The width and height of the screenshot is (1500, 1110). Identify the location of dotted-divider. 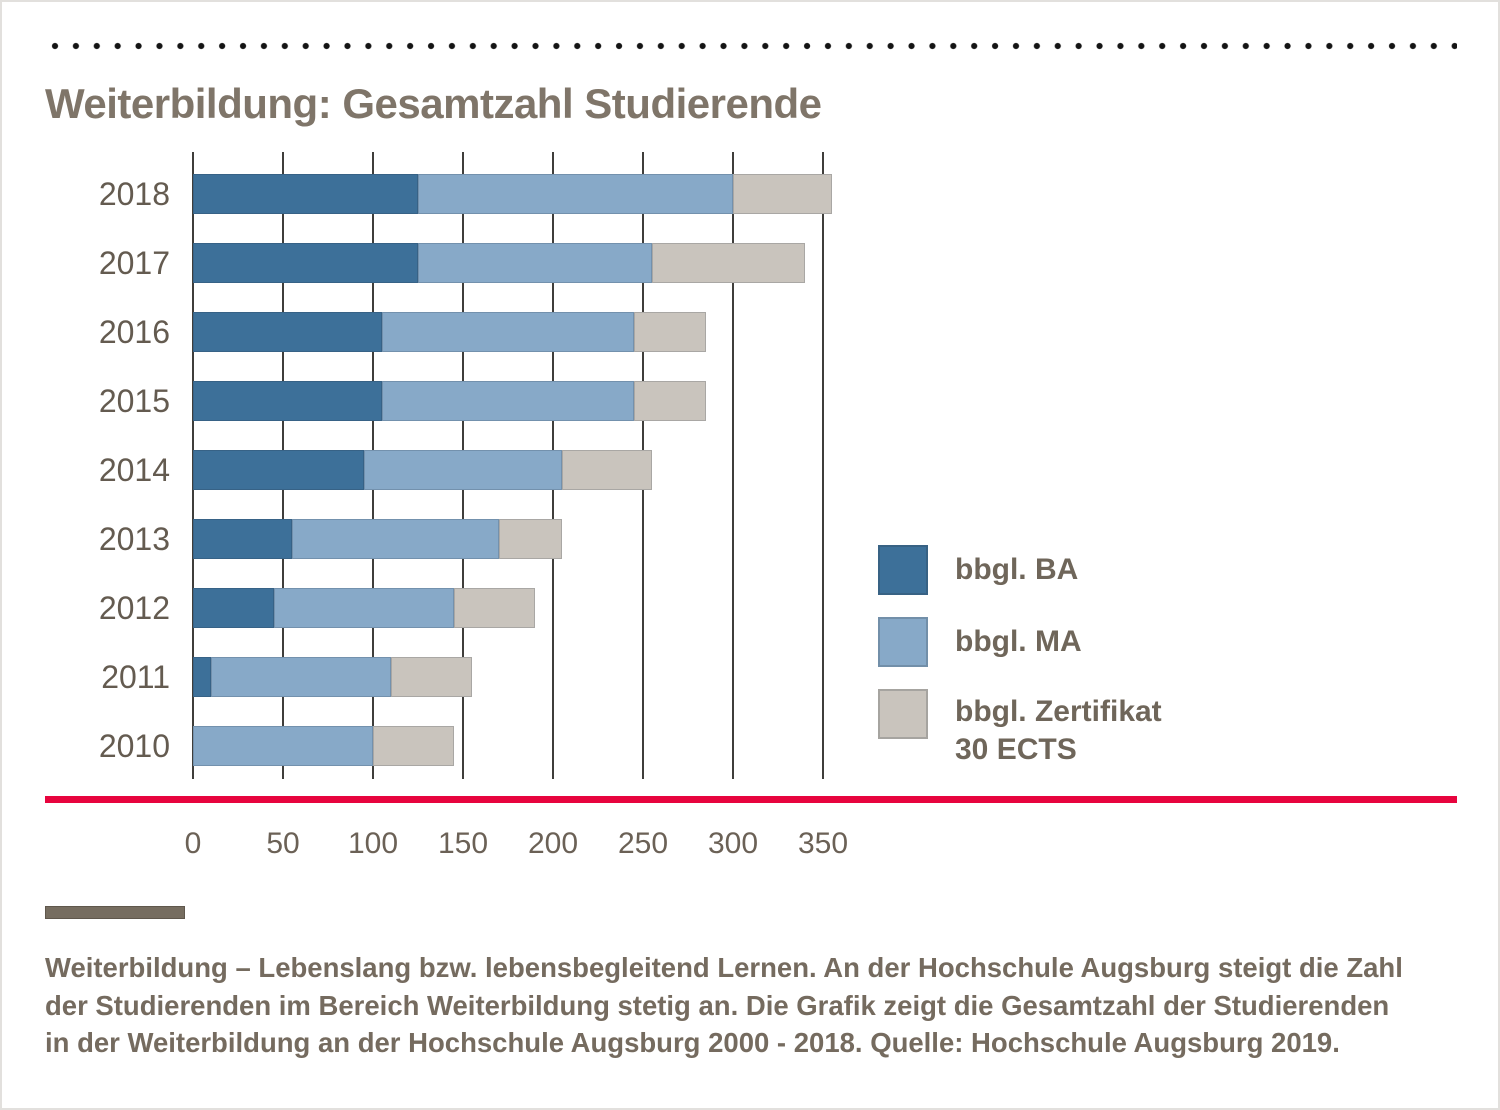
(751, 46).